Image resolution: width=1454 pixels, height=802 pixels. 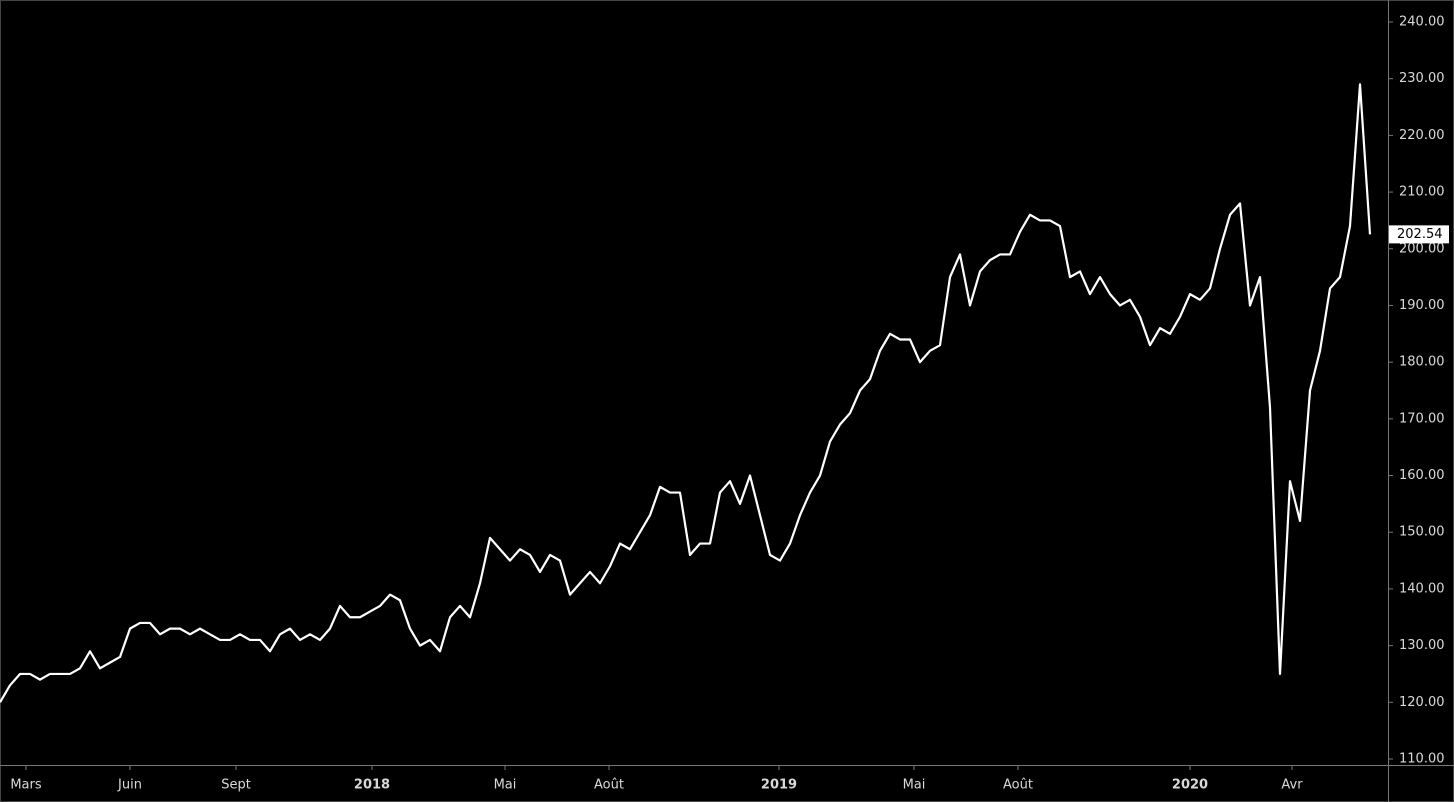 I want to click on y-tick-label: 130.00, so click(x=1422, y=645).